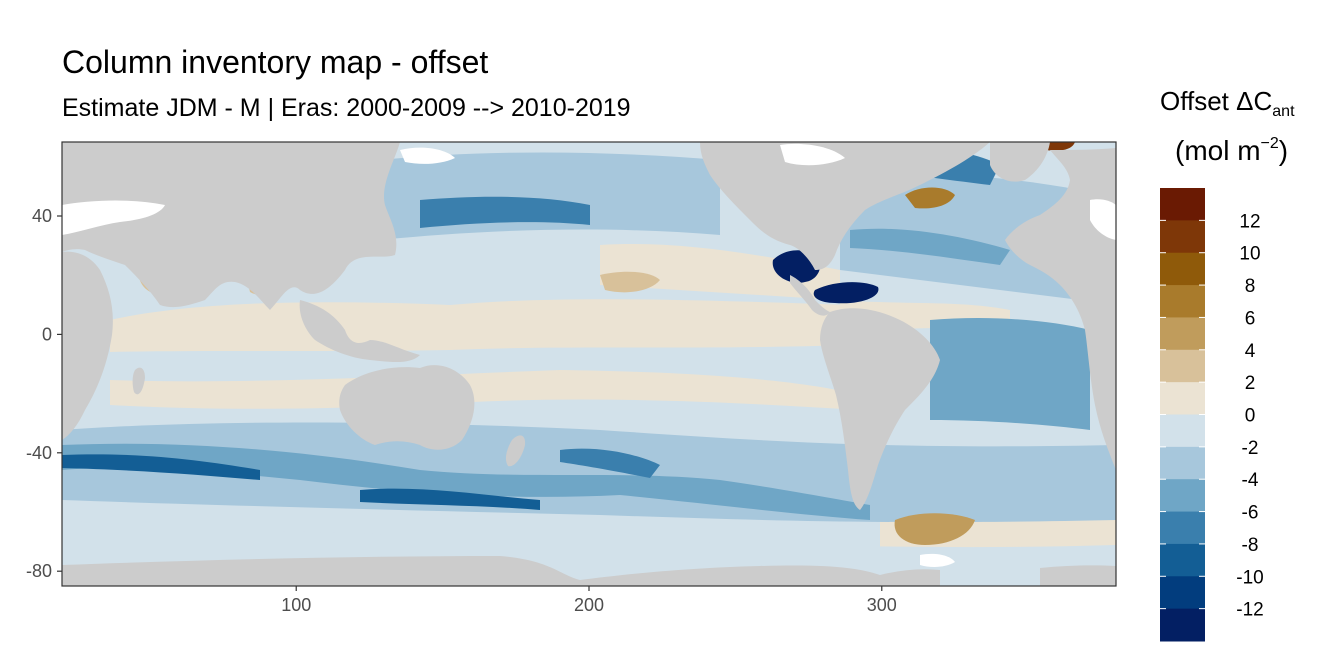 Image resolution: width=1344 pixels, height=672 pixels. What do you see at coordinates (485, 390) in the screenshot?
I see `south-subtropic-beige` at bounding box center [485, 390].